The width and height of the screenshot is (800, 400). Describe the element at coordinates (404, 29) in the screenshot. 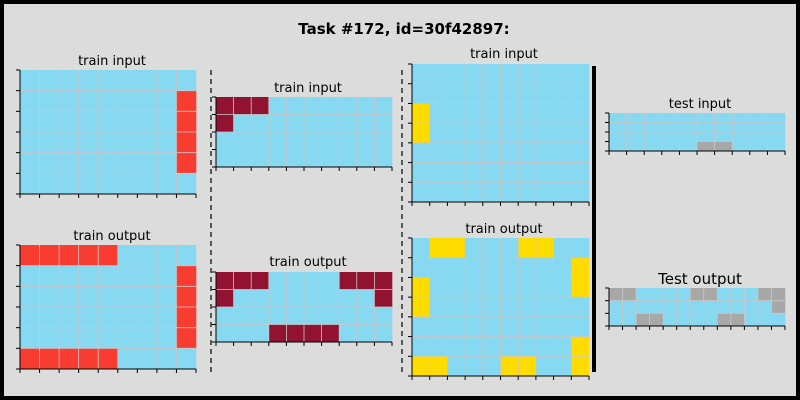

I see `page-title: Task #172, id=30f42897:` at that location.